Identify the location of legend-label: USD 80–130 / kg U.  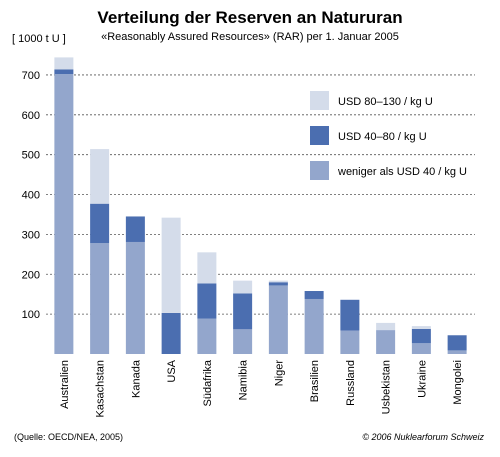
(385, 102).